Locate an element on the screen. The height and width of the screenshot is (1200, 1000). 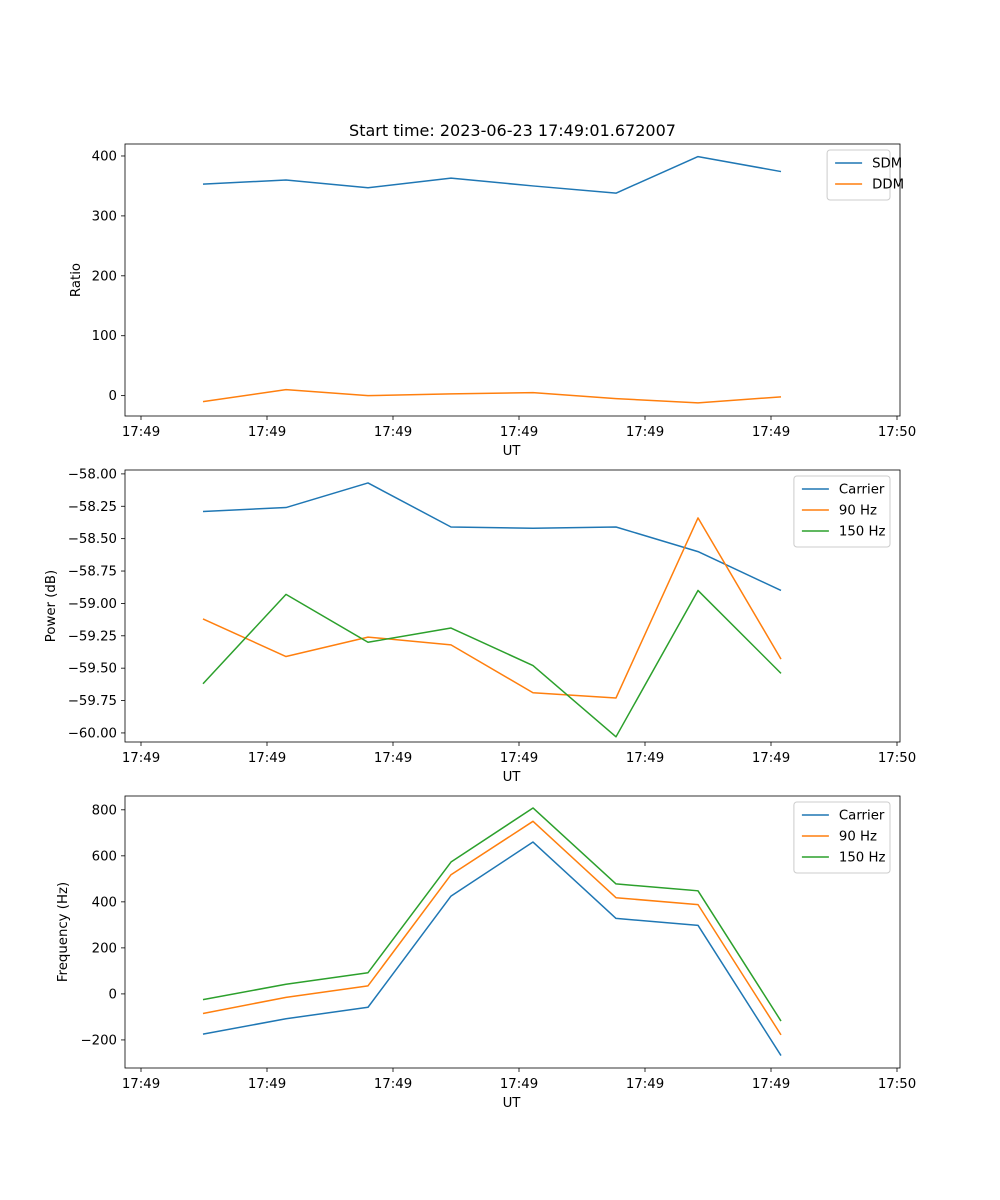
series-line-sdm is located at coordinates (492, 174).